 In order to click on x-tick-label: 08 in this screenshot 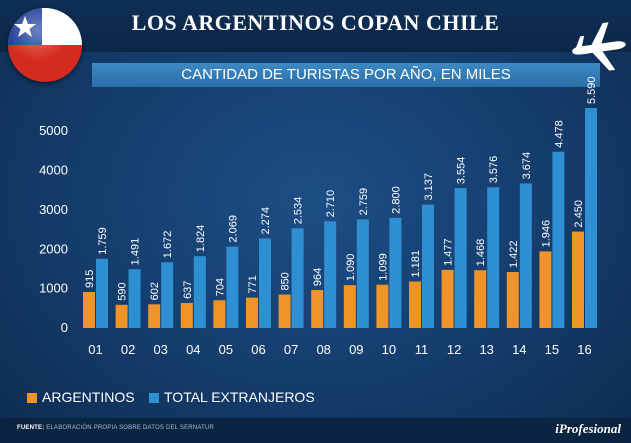, I will do `click(323, 349)`.